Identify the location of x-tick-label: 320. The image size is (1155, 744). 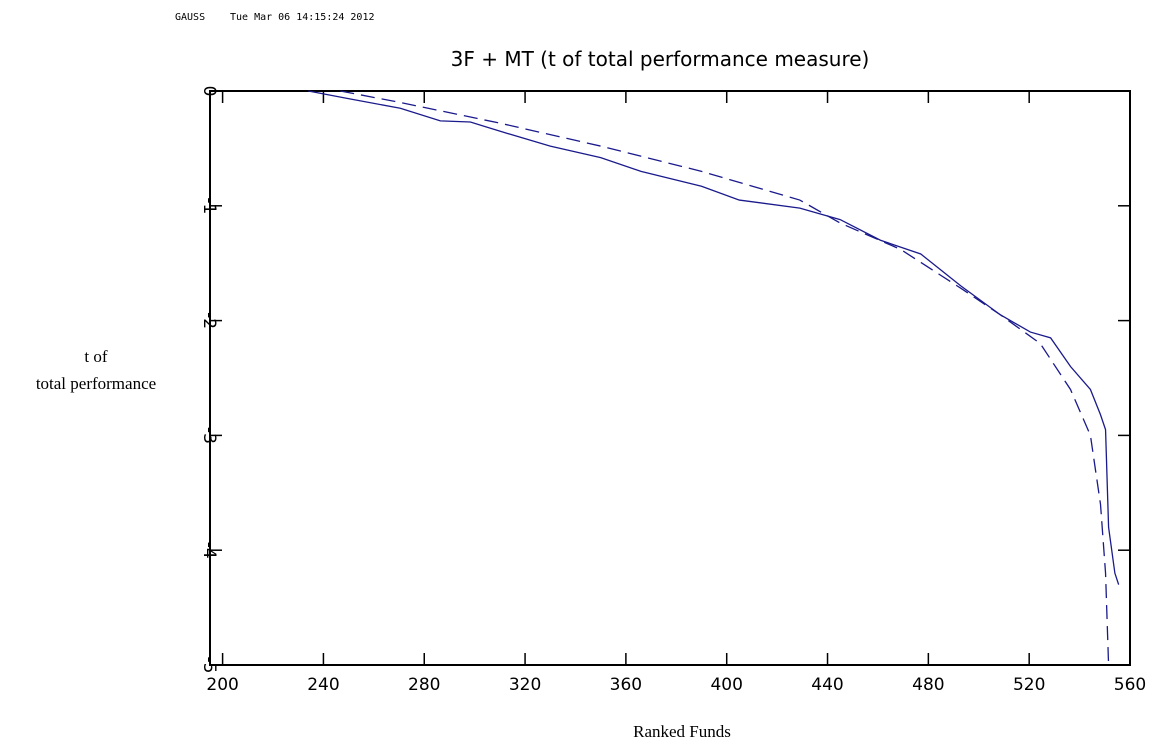
(525, 685).